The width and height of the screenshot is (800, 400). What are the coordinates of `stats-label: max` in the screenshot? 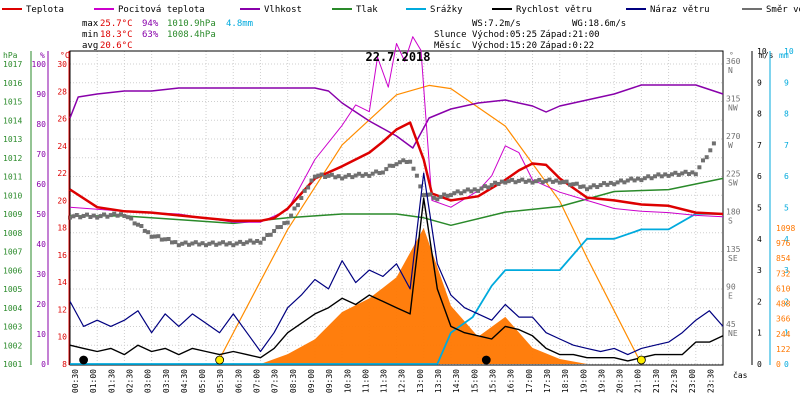 It's located at (90, 24).